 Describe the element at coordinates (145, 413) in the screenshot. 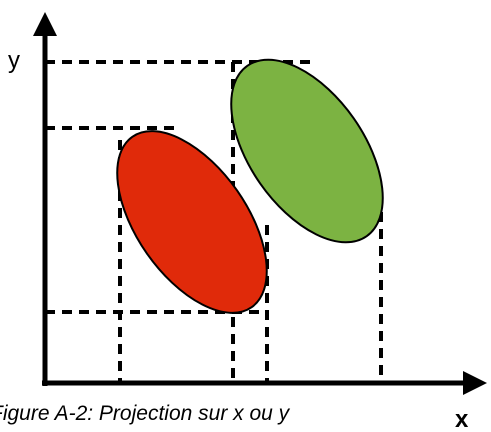

I see `caption: Figure A-2: Projection sur x ou y` at that location.